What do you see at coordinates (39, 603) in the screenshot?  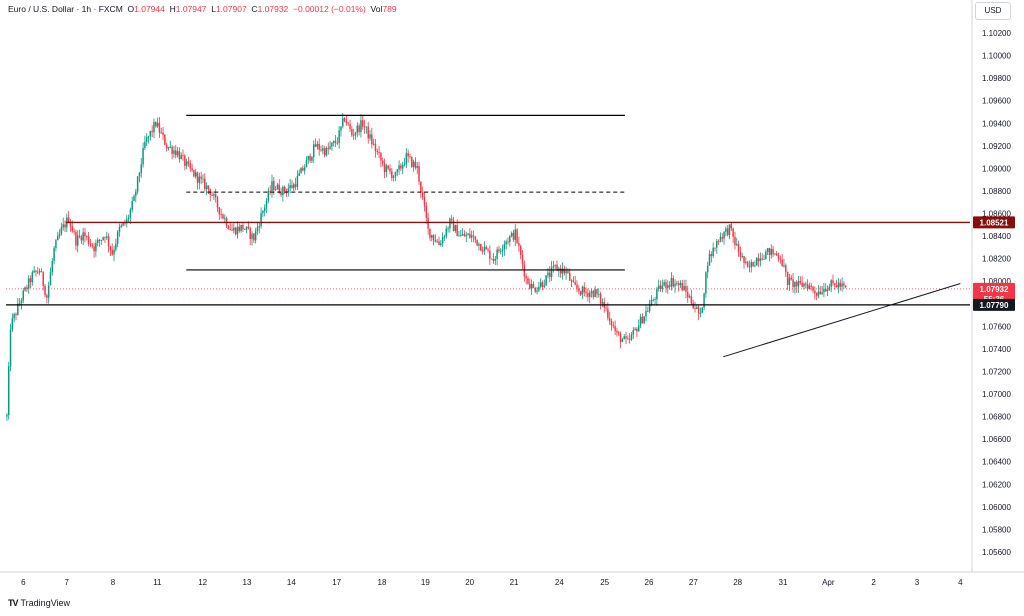 I see `tradingview-brand: TV TradingView` at bounding box center [39, 603].